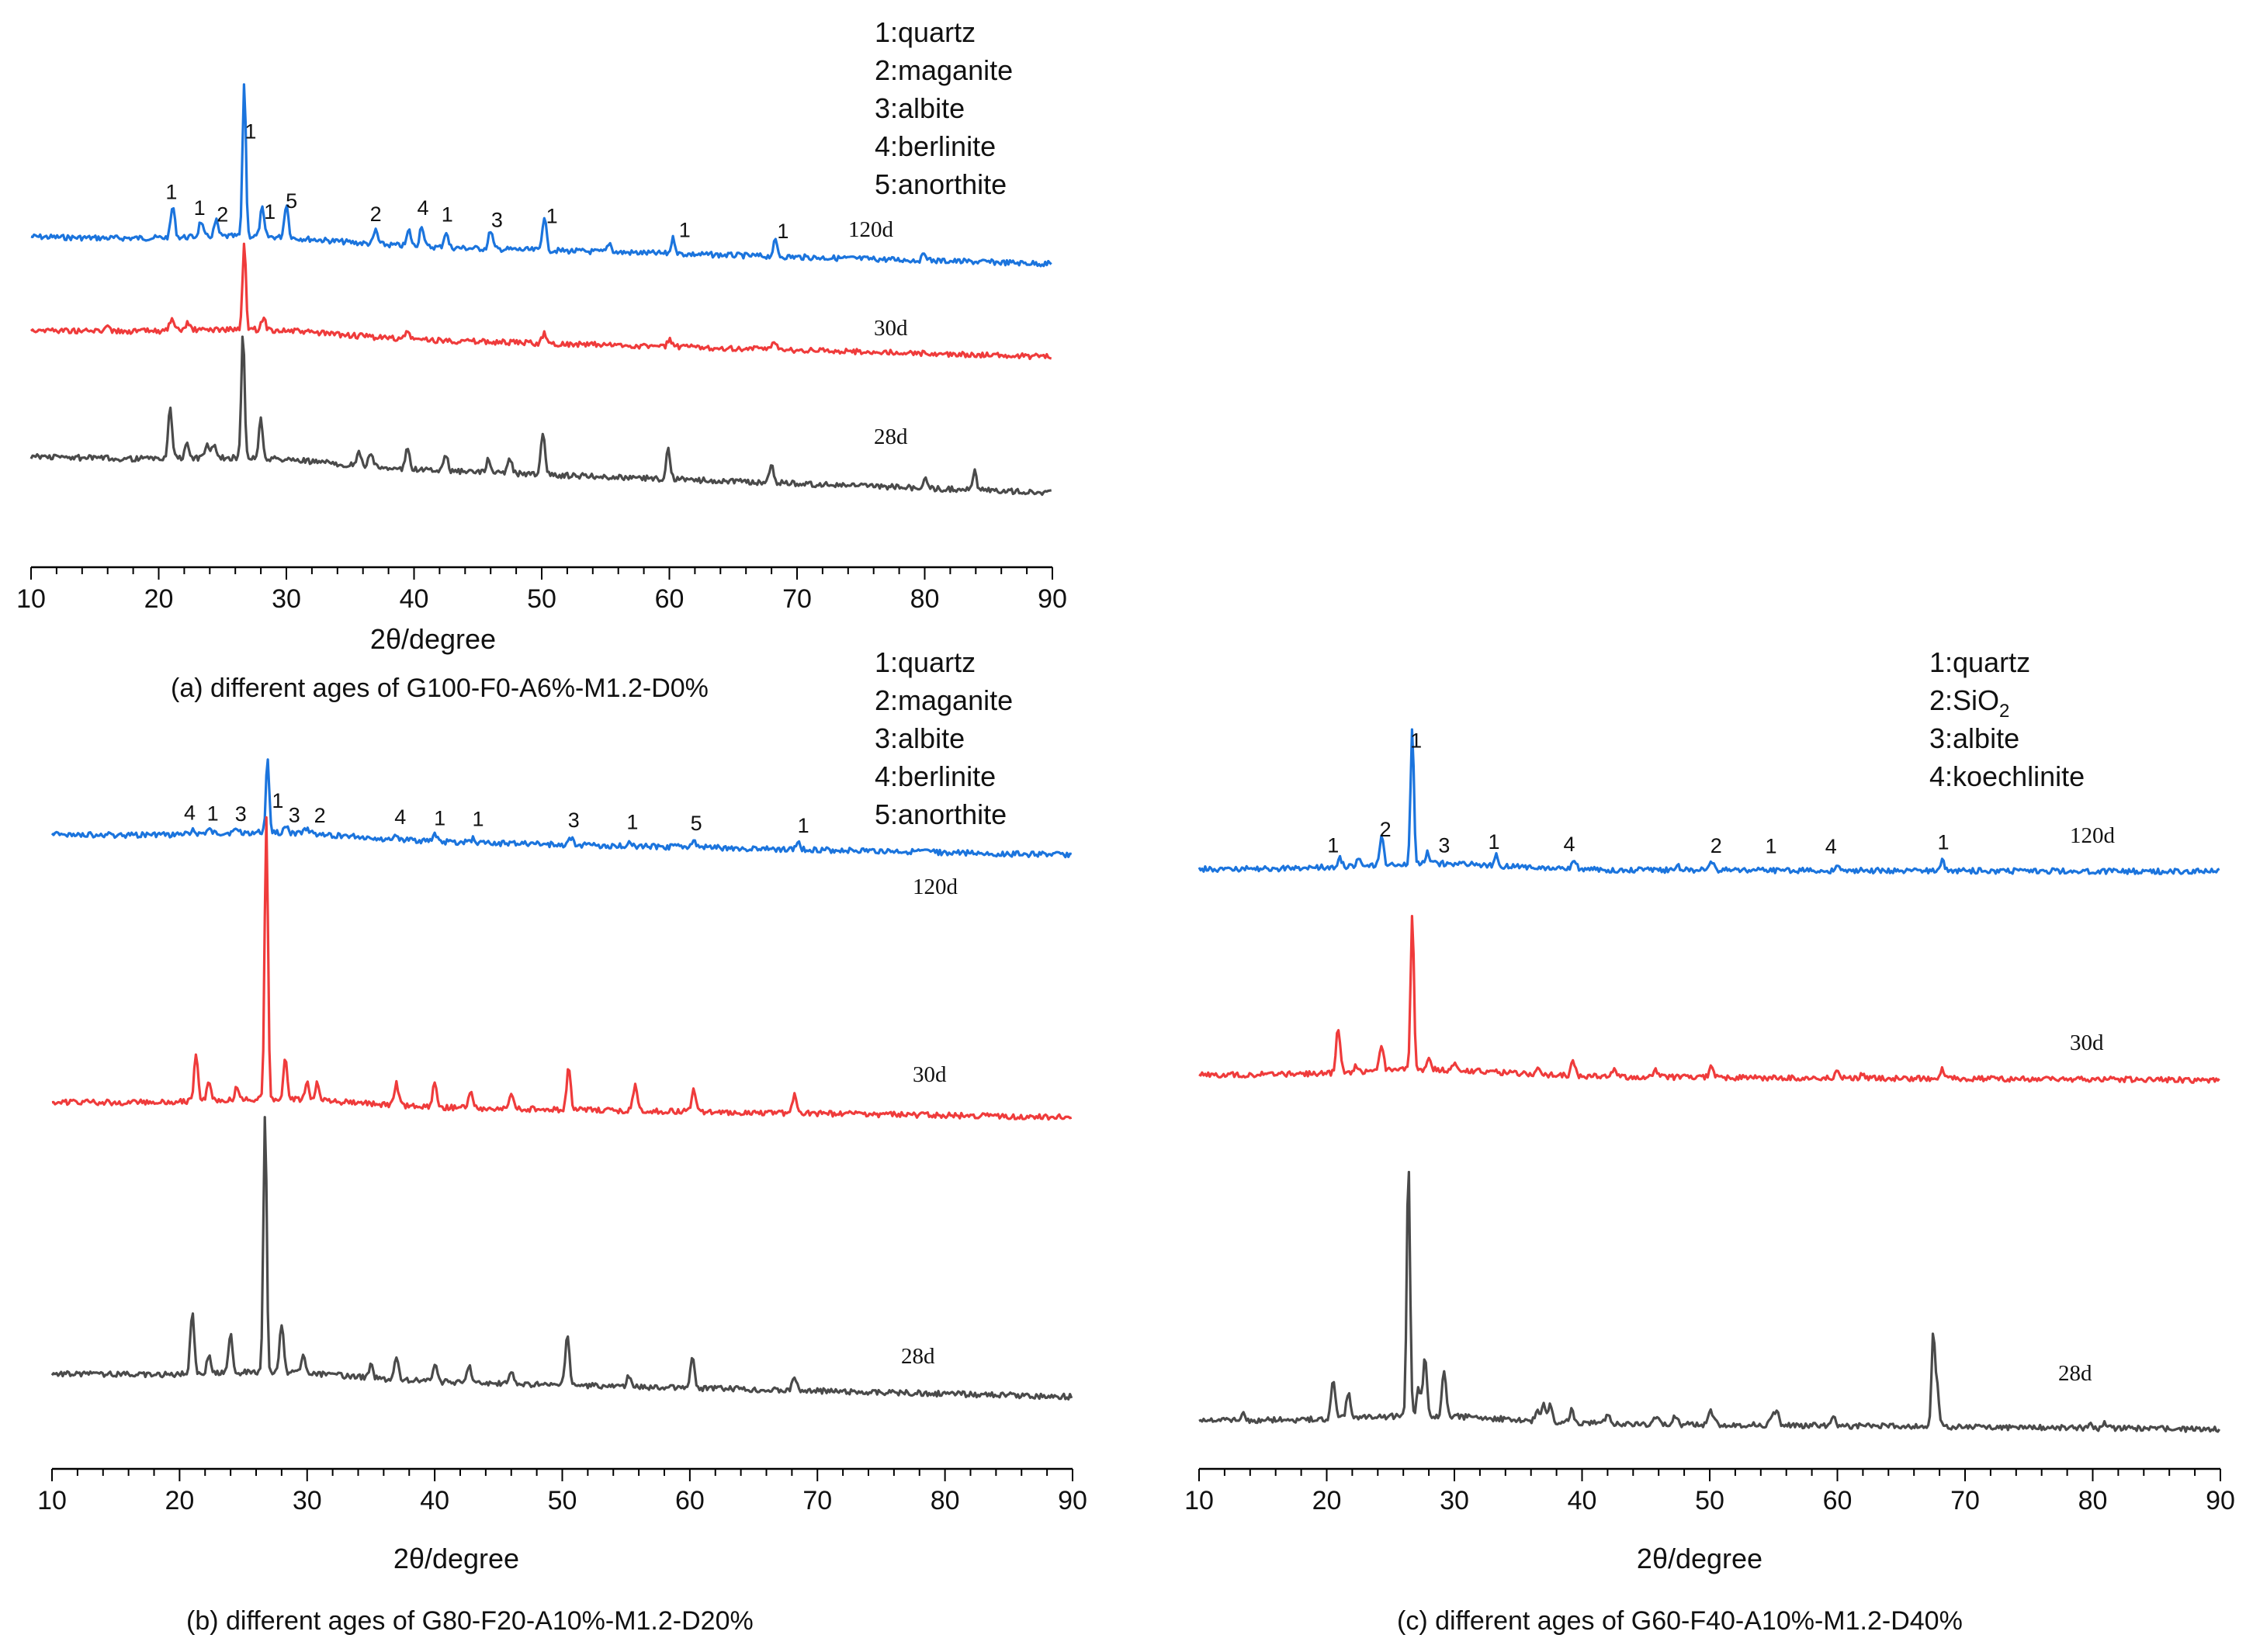  What do you see at coordinates (1979, 662) in the screenshot?
I see `panel-c-legend-1: 1:quartz` at bounding box center [1979, 662].